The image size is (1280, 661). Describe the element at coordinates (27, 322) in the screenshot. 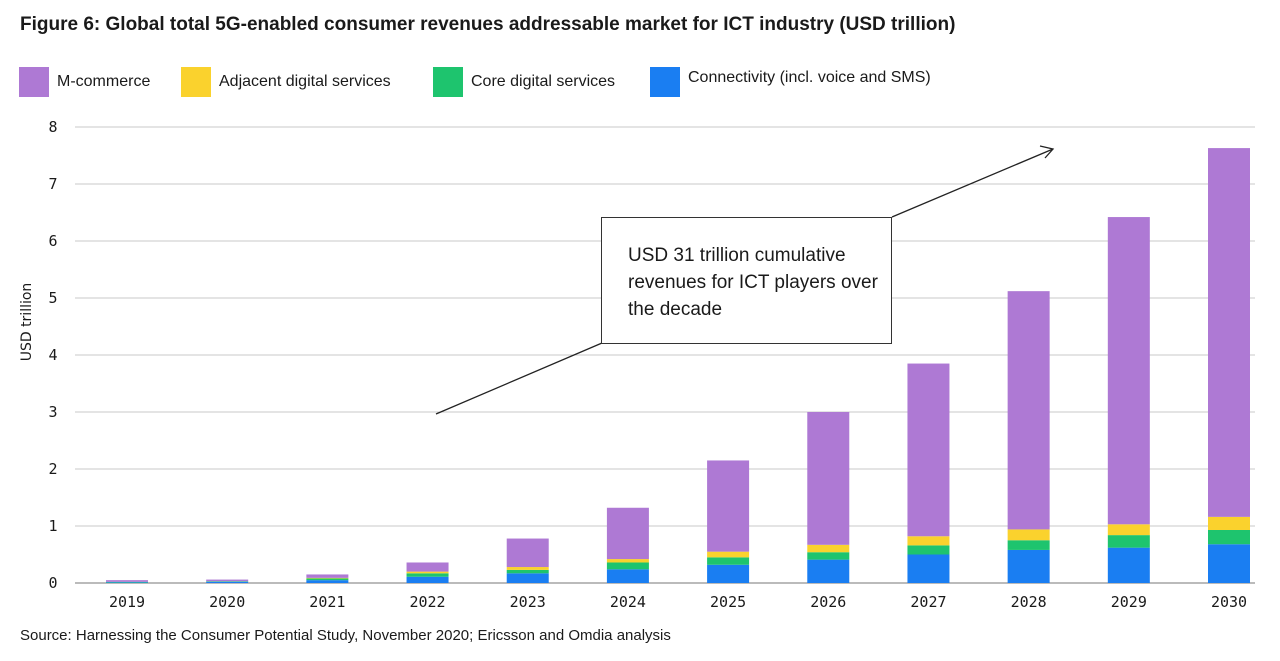

I see `y-axis-label: USD trillion` at that location.